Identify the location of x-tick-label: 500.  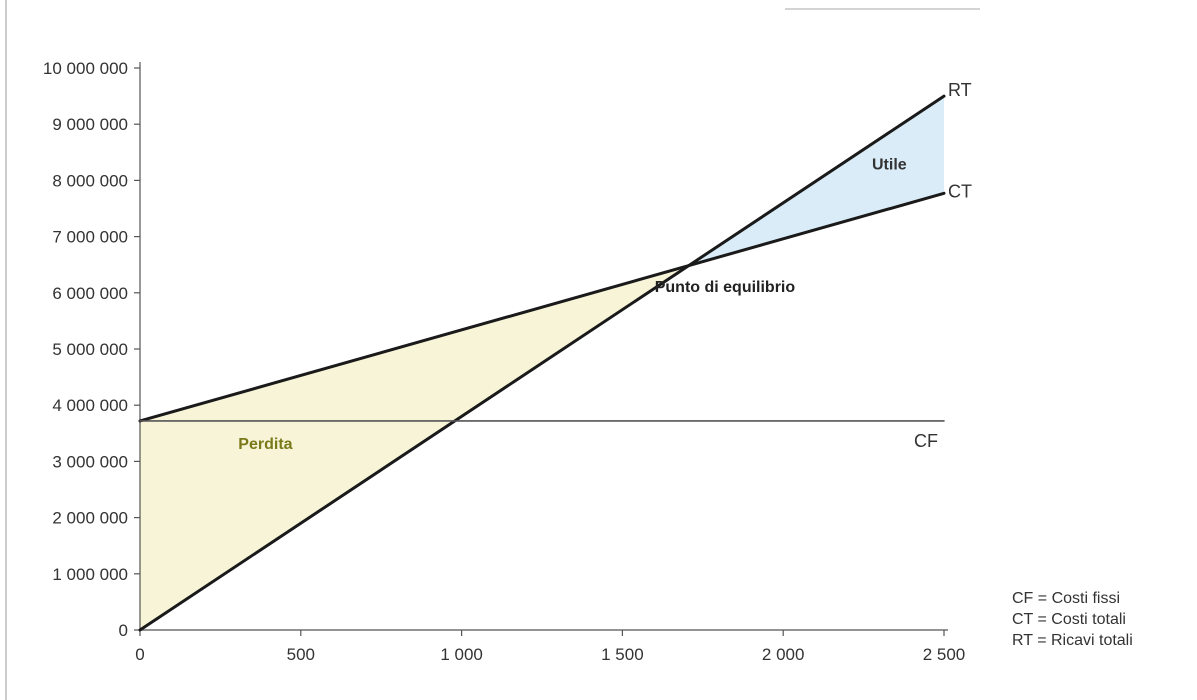
(301, 654).